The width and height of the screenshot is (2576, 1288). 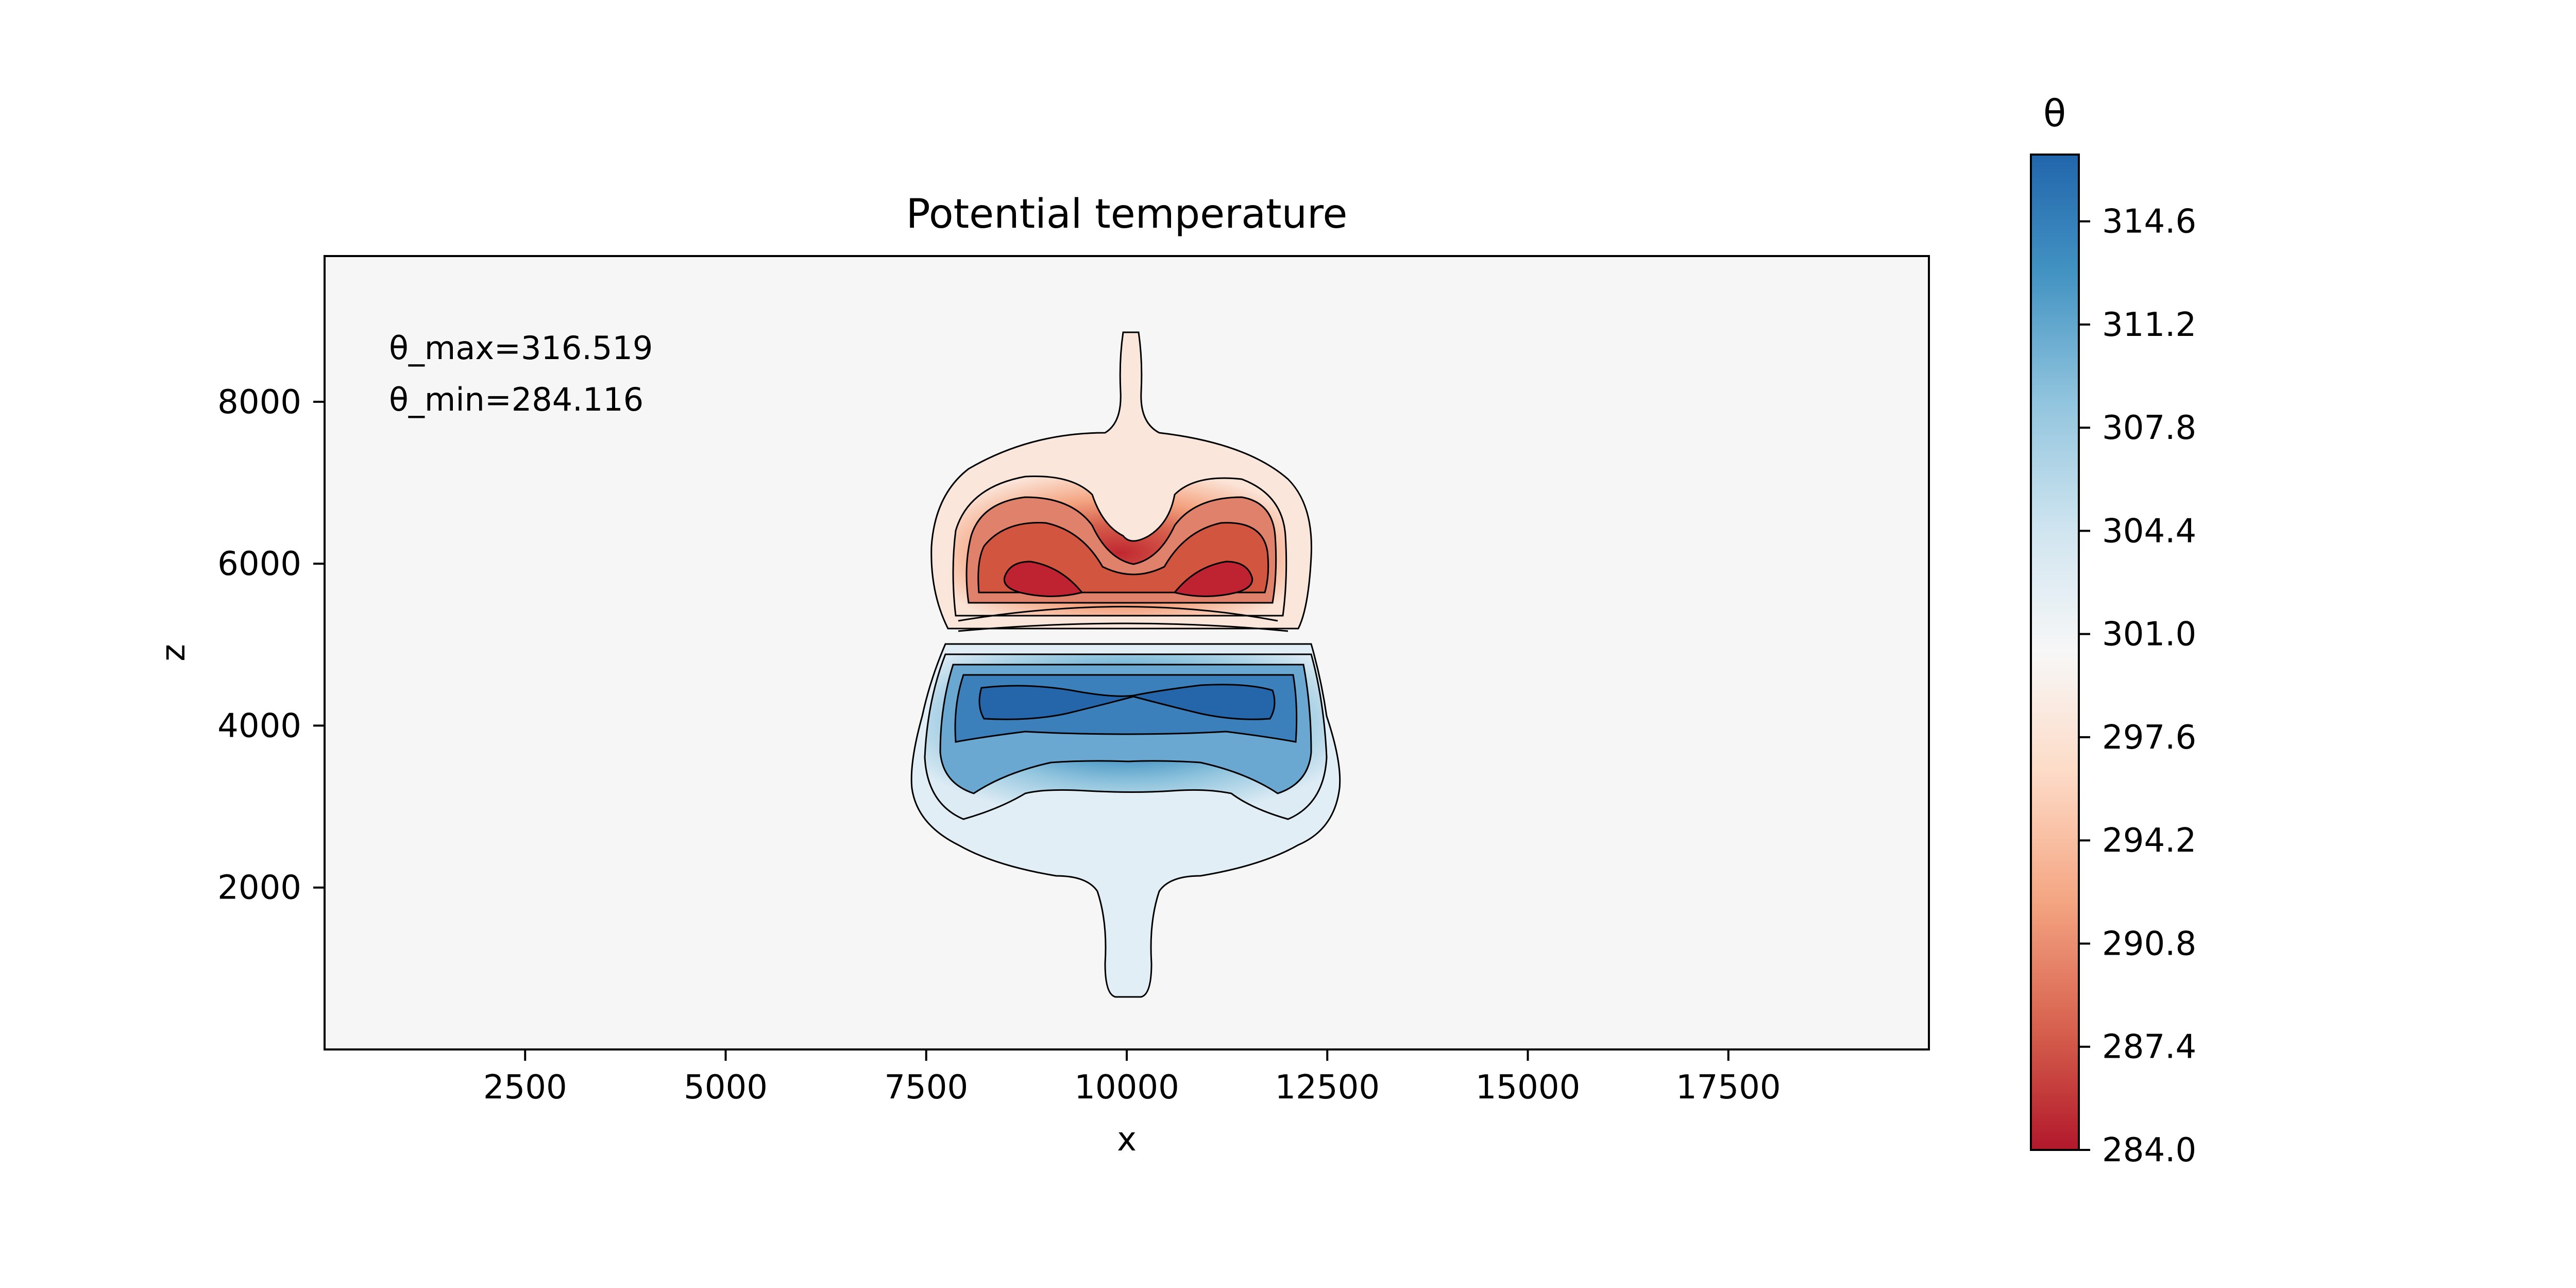 I want to click on colorbar-tick-label: 294.2, so click(x=2149, y=841).